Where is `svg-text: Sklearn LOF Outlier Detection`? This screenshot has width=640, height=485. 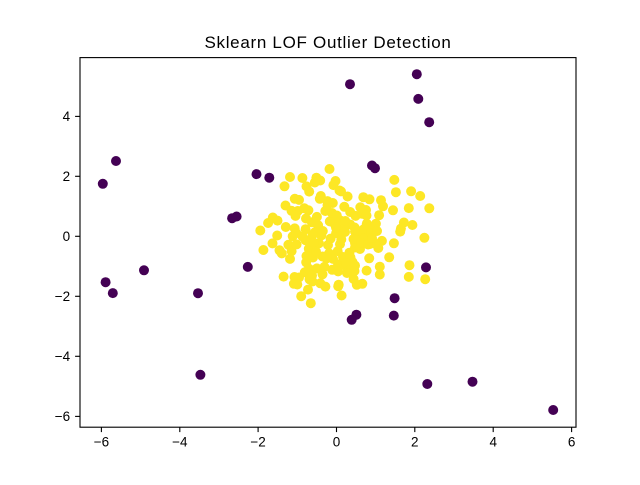 svg-text: Sklearn LOF Outlier Detection is located at coordinates (327, 42).